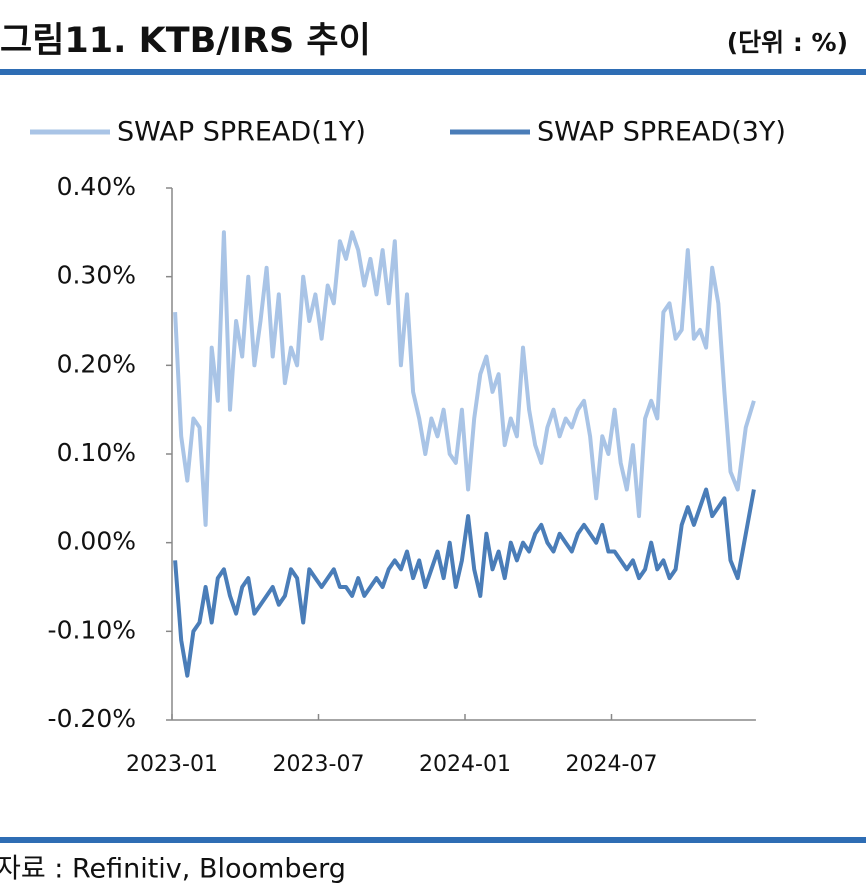 The image size is (866, 890). I want to click on header-rule, so click(433, 72).